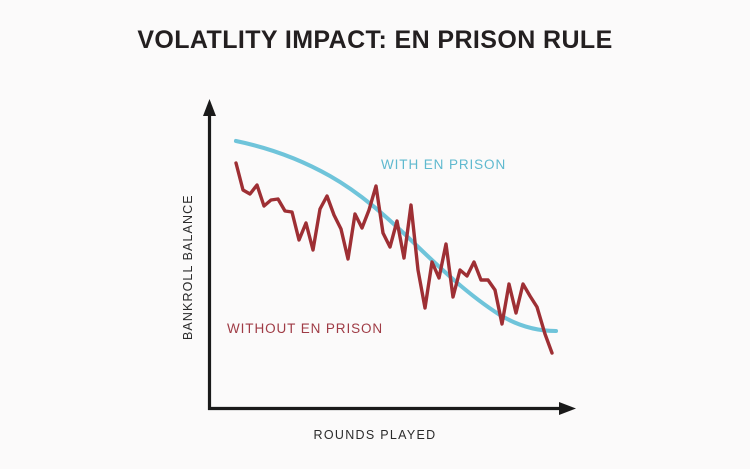  What do you see at coordinates (375, 435) in the screenshot?
I see `x-axis-label: ROUNDS PLAYED` at bounding box center [375, 435].